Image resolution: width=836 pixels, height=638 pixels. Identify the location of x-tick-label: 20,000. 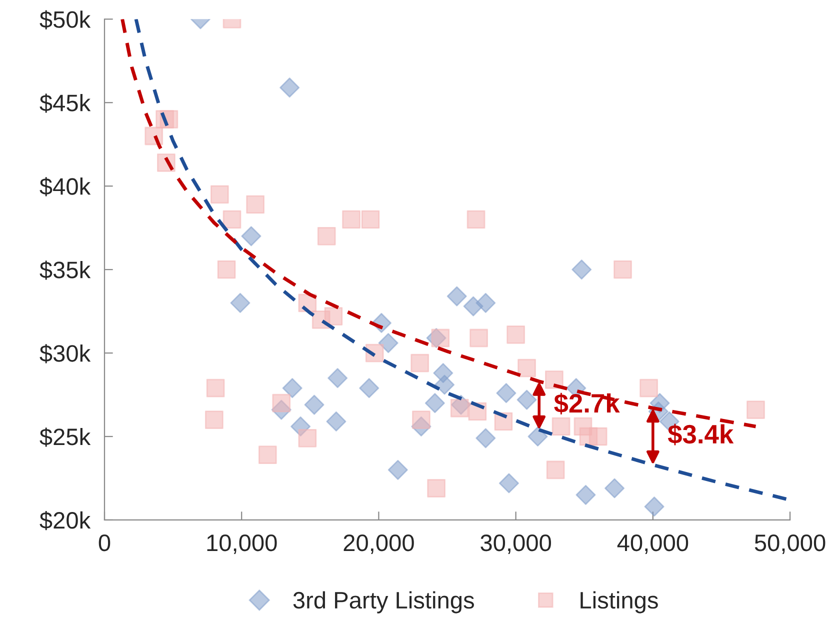
(379, 544).